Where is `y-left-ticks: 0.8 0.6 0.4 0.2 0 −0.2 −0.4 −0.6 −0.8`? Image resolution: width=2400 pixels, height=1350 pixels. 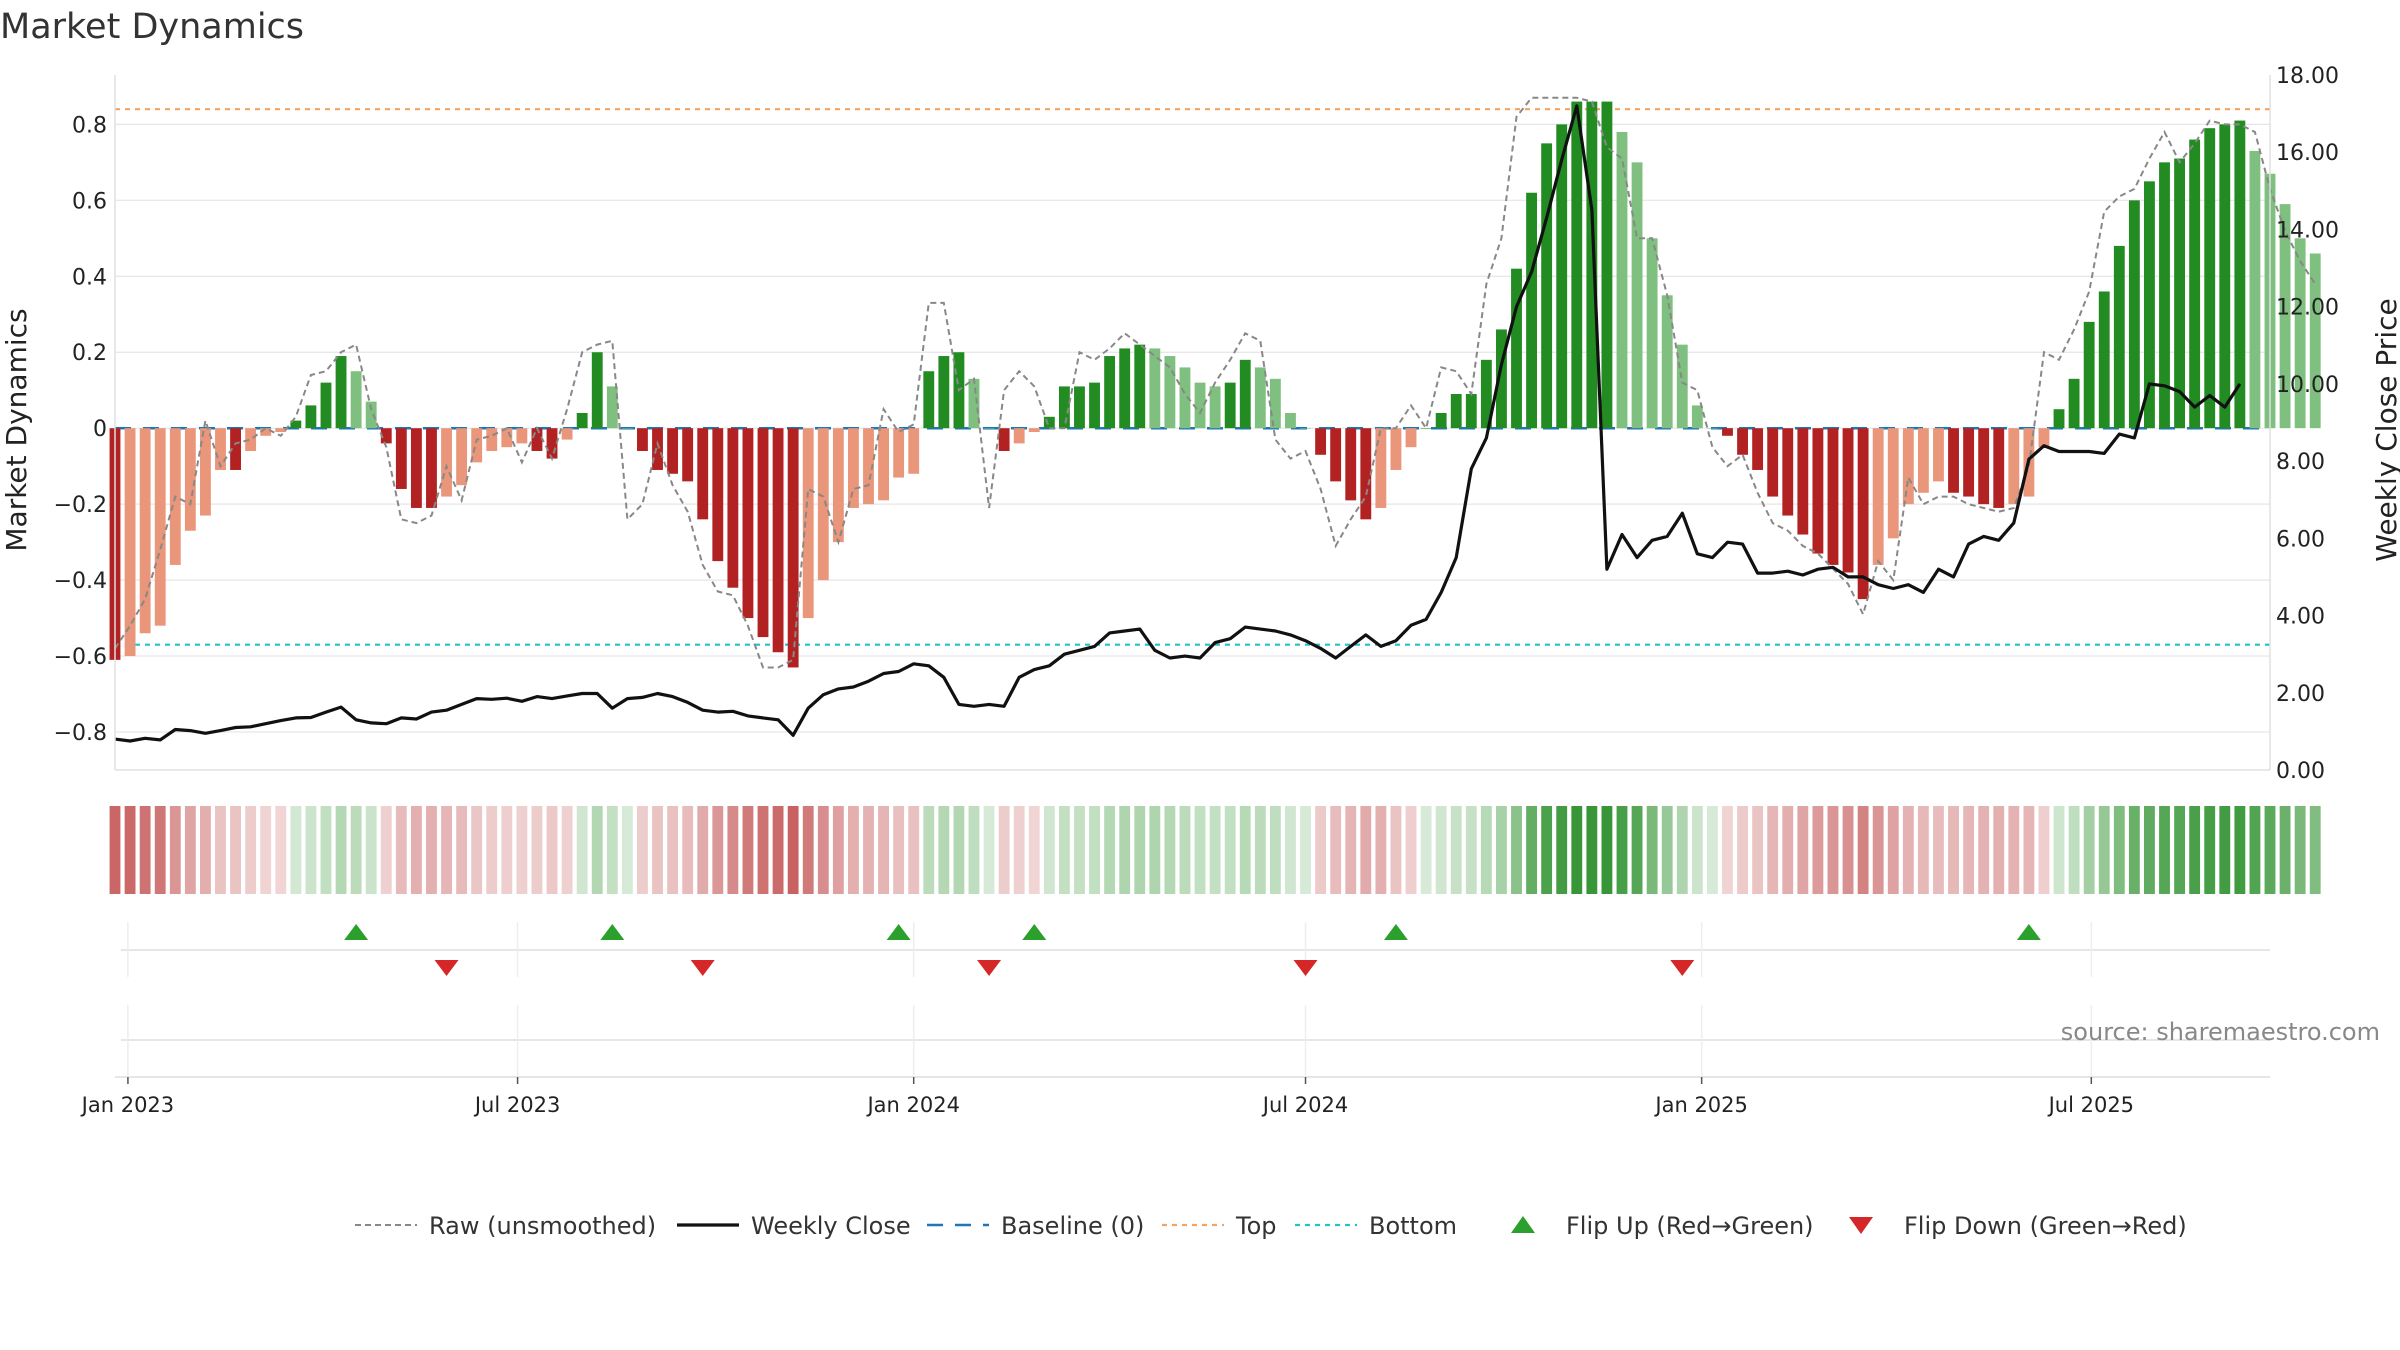
y-left-ticks: 0.8 0.6 0.4 0.2 0 −0.2 −0.4 −0.6 −0.8 is located at coordinates (80, 429).